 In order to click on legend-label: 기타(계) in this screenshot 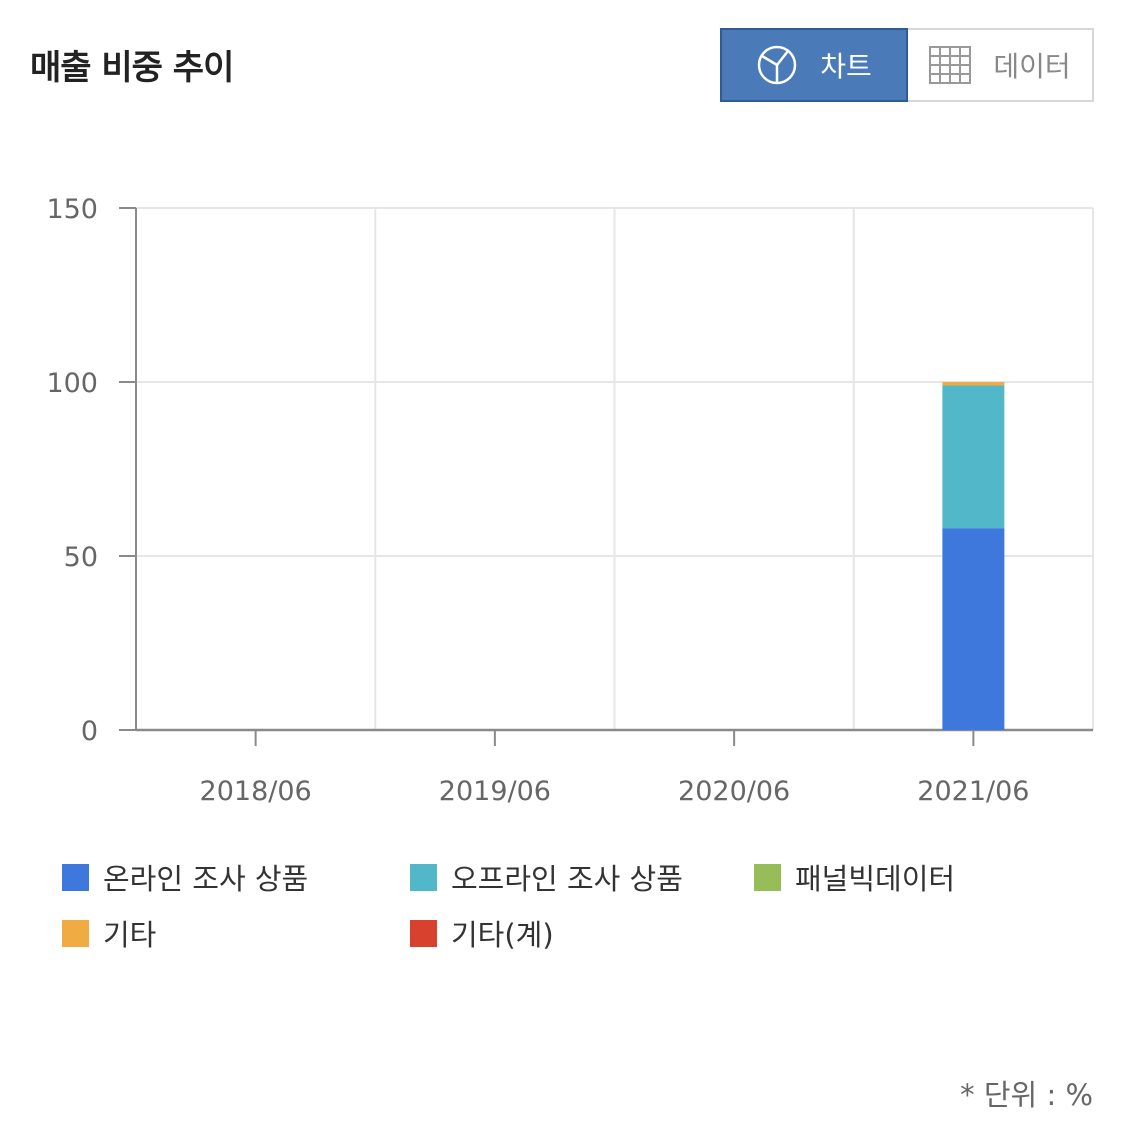, I will do `click(502, 935)`.